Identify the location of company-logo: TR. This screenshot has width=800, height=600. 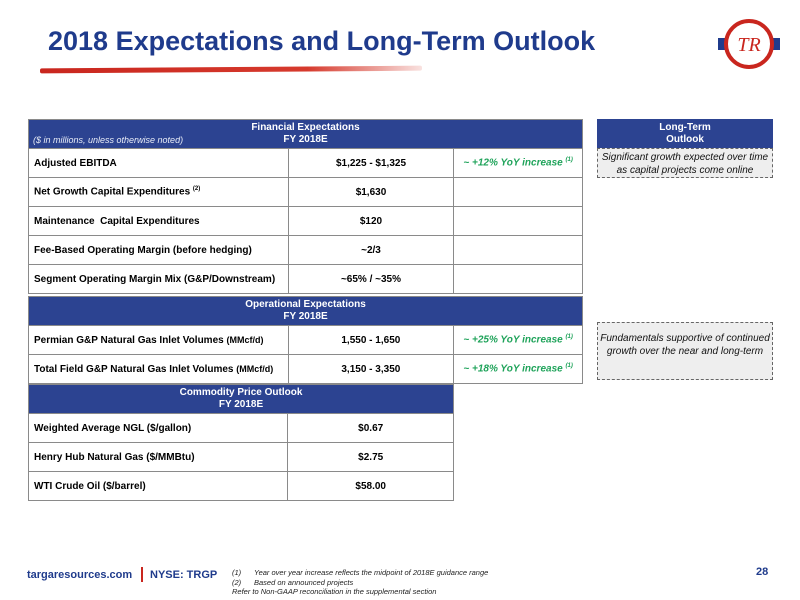
(749, 44).